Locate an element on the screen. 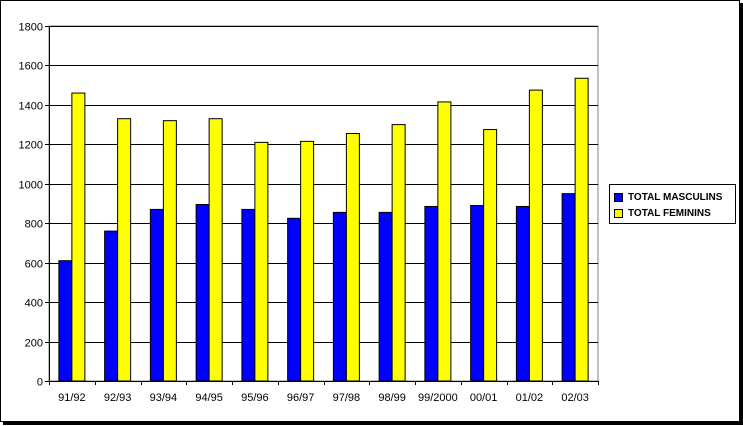 This screenshot has height=426, width=743. legend-swatch-feminins is located at coordinates (618, 213).